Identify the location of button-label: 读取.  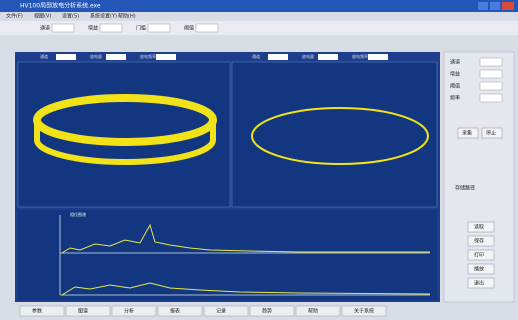
(479, 227).